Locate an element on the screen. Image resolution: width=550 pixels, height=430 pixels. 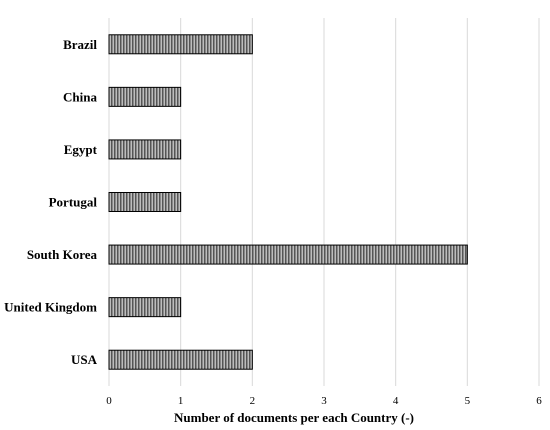
bar-egypt is located at coordinates (145, 149).